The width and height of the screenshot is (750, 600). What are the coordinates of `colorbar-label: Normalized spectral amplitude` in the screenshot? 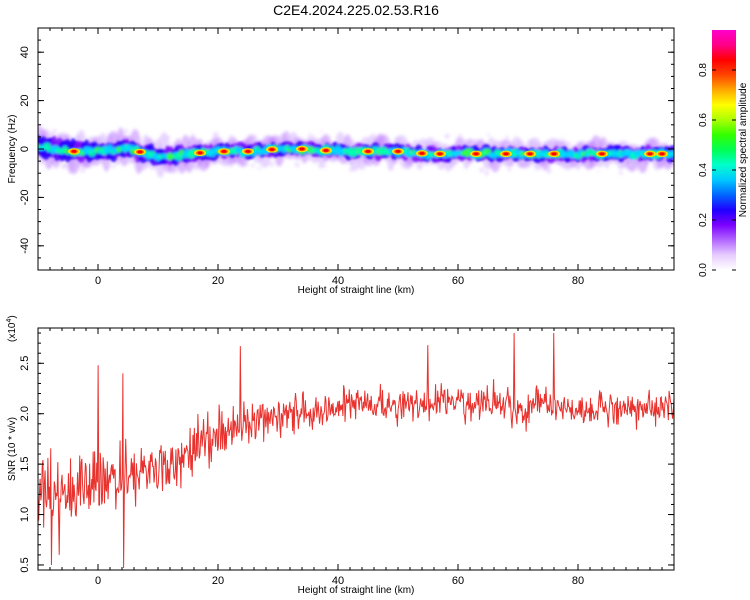 It's located at (743, 149).